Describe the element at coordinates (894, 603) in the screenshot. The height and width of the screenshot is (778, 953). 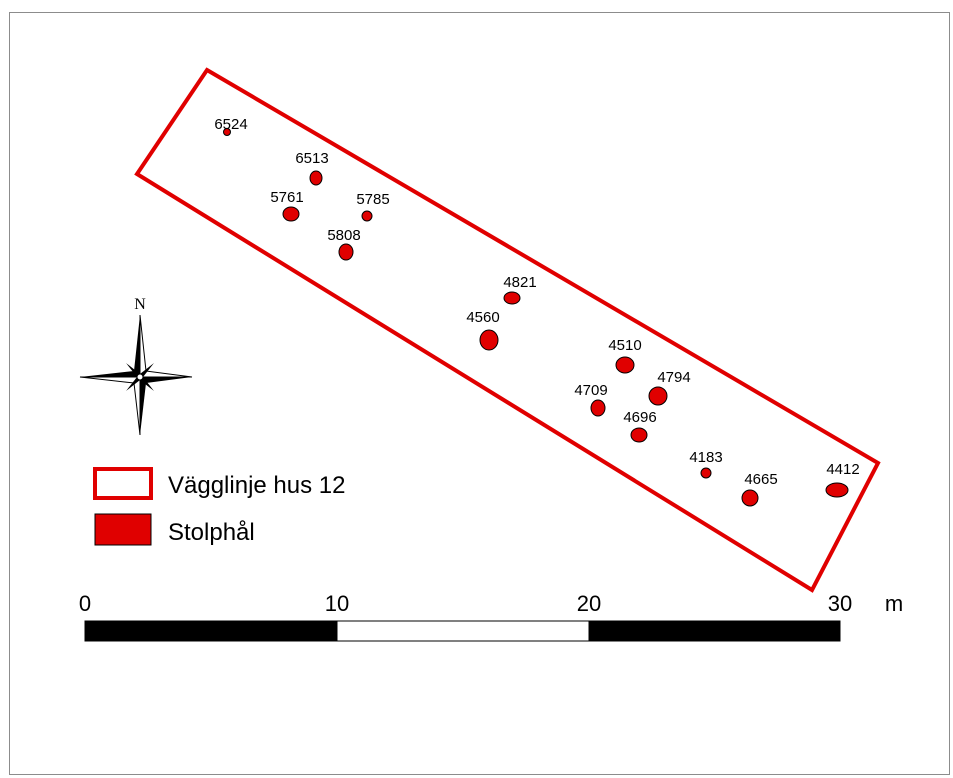
I see `scale-unit: m` at that location.